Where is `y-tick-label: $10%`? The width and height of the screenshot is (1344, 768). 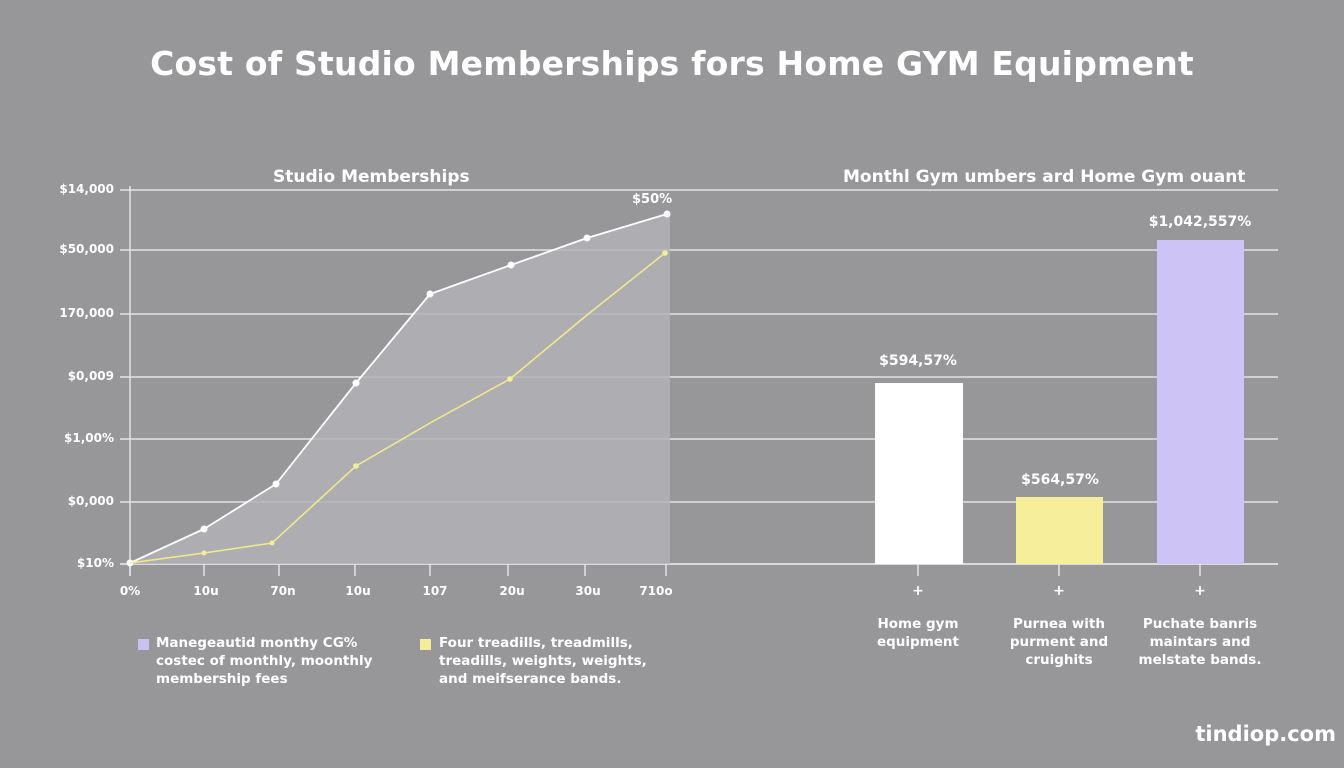 y-tick-label: $10% is located at coordinates (95, 563).